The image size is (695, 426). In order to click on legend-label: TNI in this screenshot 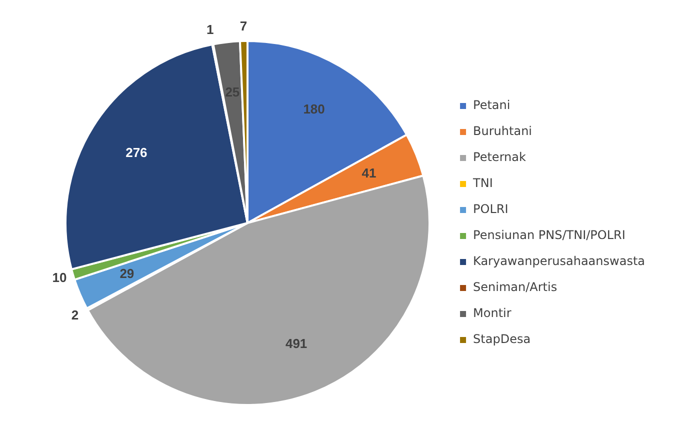, I will do `click(482, 183)`.